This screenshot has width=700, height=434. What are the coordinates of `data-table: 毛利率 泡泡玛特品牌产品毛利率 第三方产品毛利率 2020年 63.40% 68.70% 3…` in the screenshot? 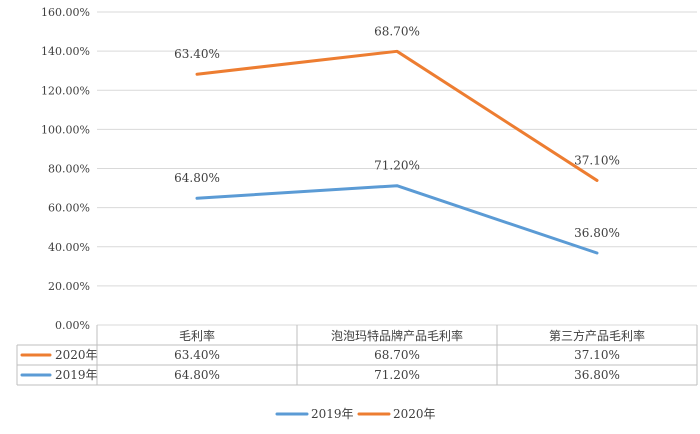 It's located at (357, 355).